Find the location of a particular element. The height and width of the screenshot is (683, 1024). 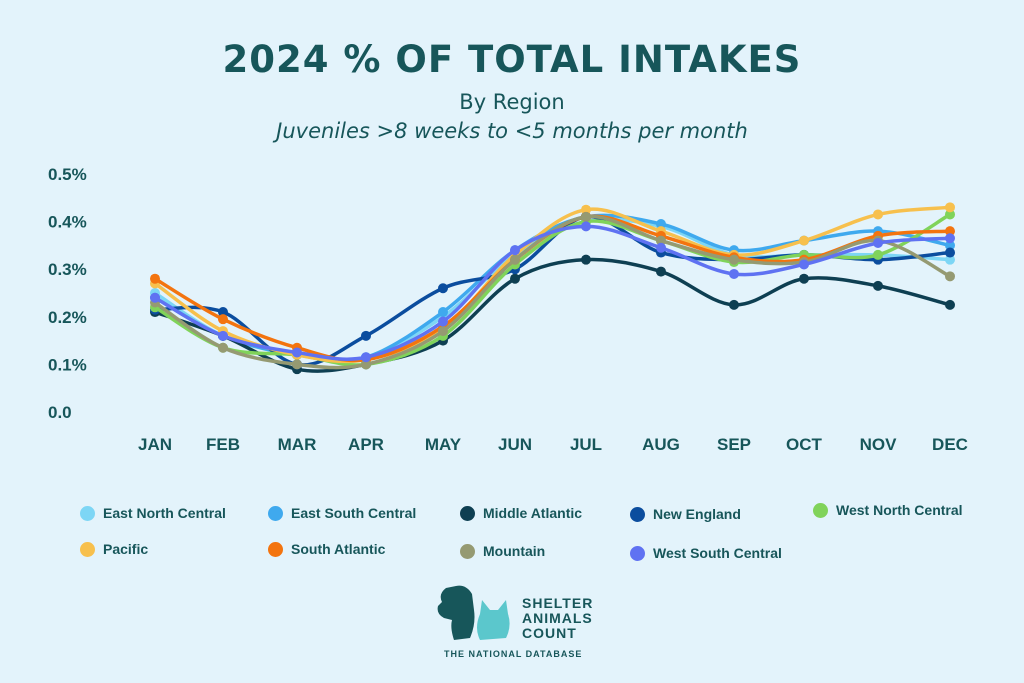

legend-item: West North Central is located at coordinates (888, 510).